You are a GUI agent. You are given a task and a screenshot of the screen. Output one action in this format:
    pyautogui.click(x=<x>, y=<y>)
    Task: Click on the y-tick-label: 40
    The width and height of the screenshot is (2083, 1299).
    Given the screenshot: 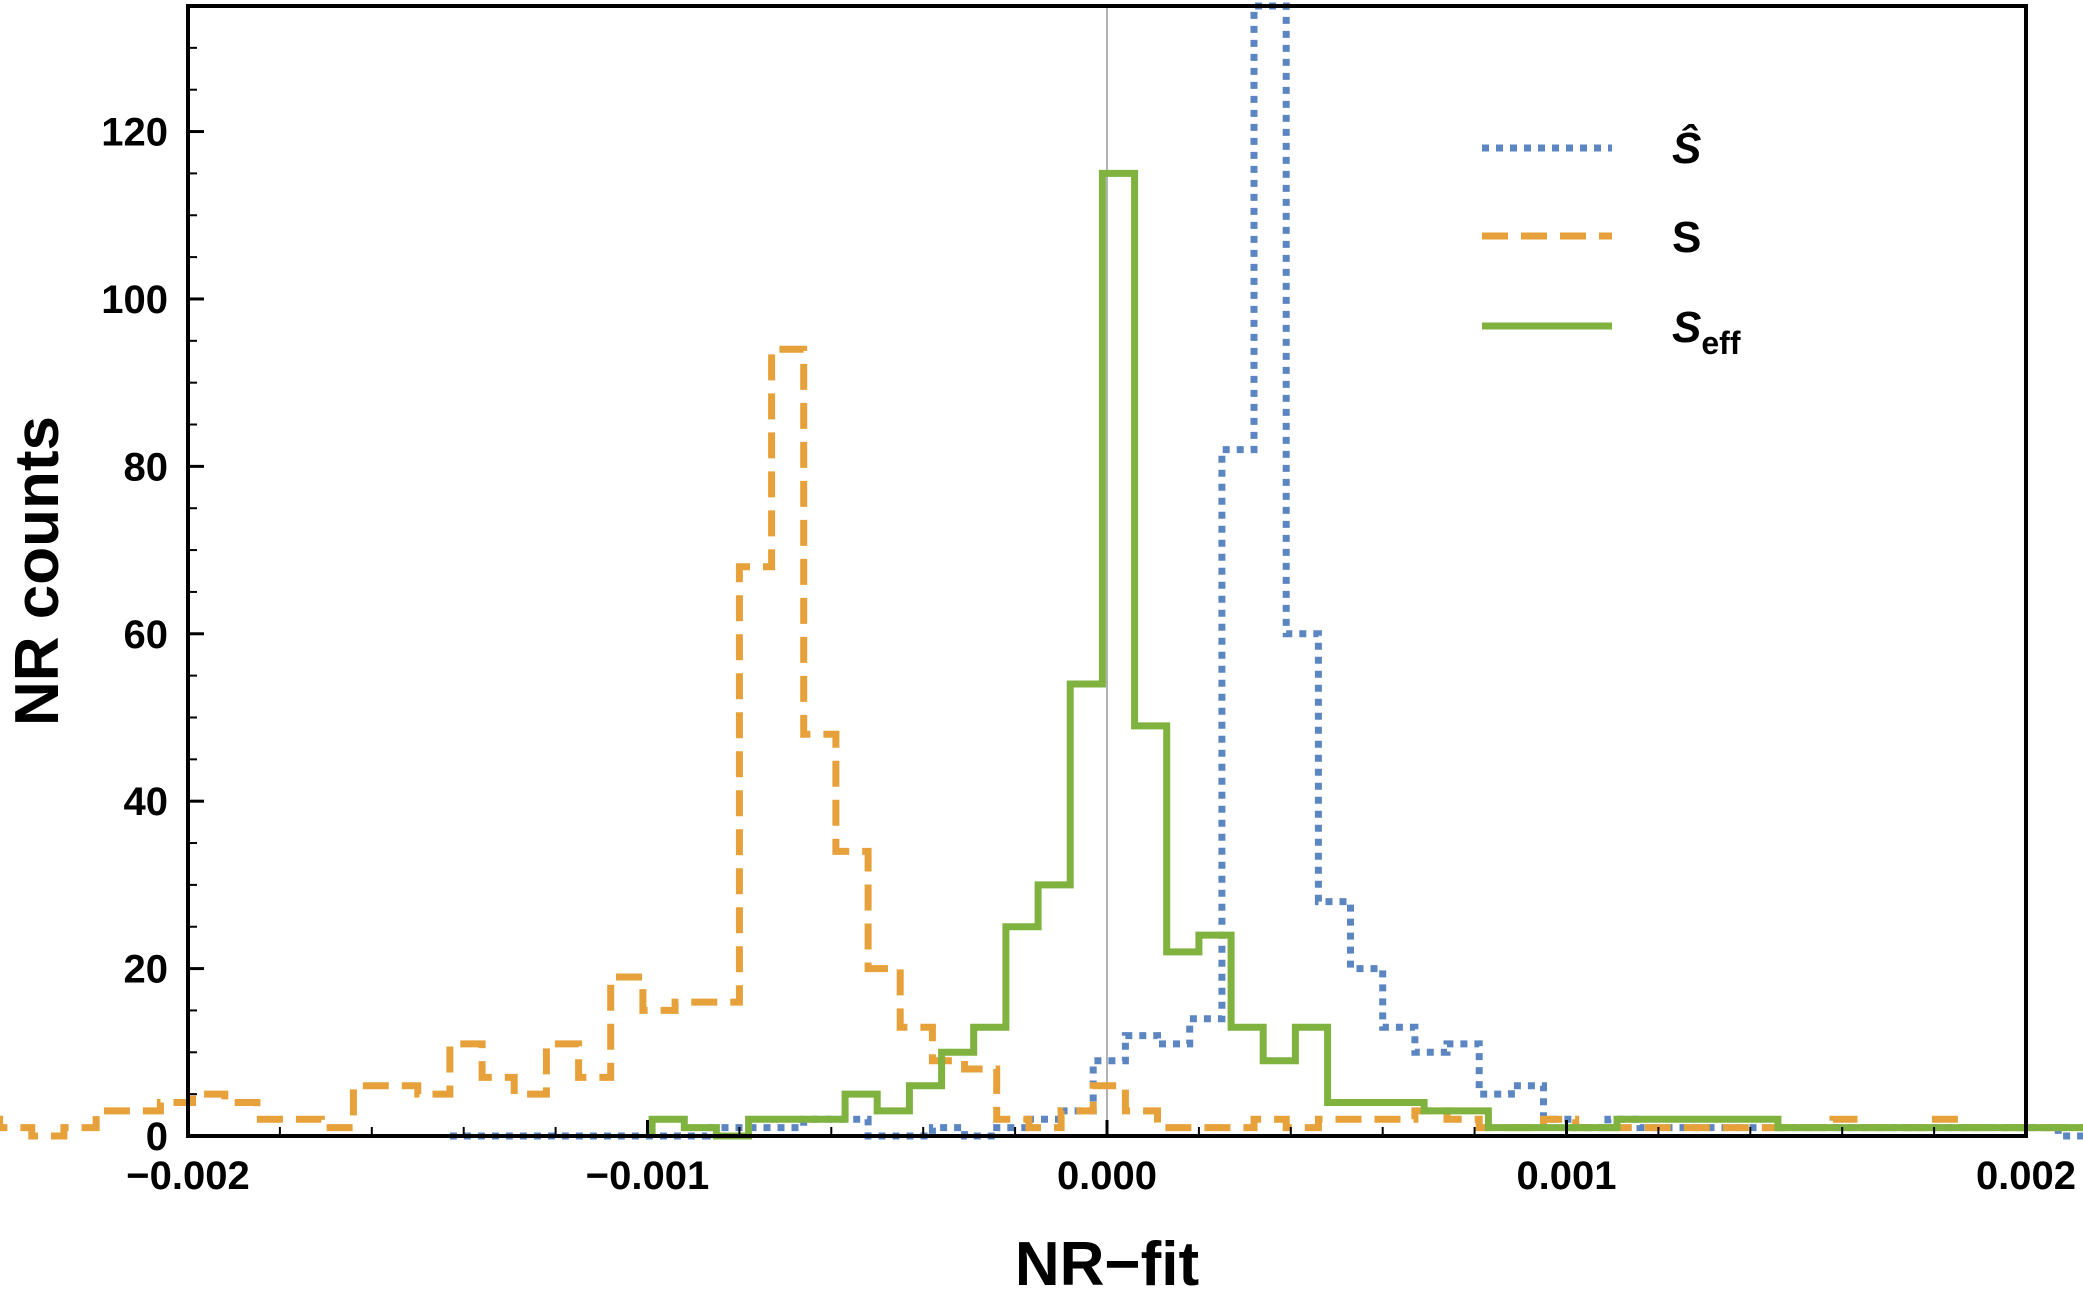 What is the action you would take?
    pyautogui.click(x=146, y=802)
    